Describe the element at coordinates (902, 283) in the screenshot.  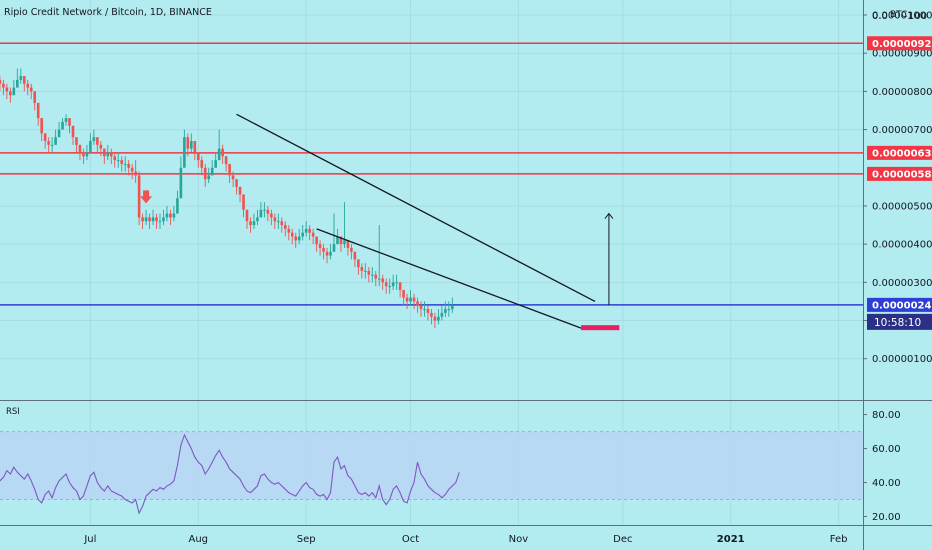
I see `price-tick-label: 0.00000300` at that location.